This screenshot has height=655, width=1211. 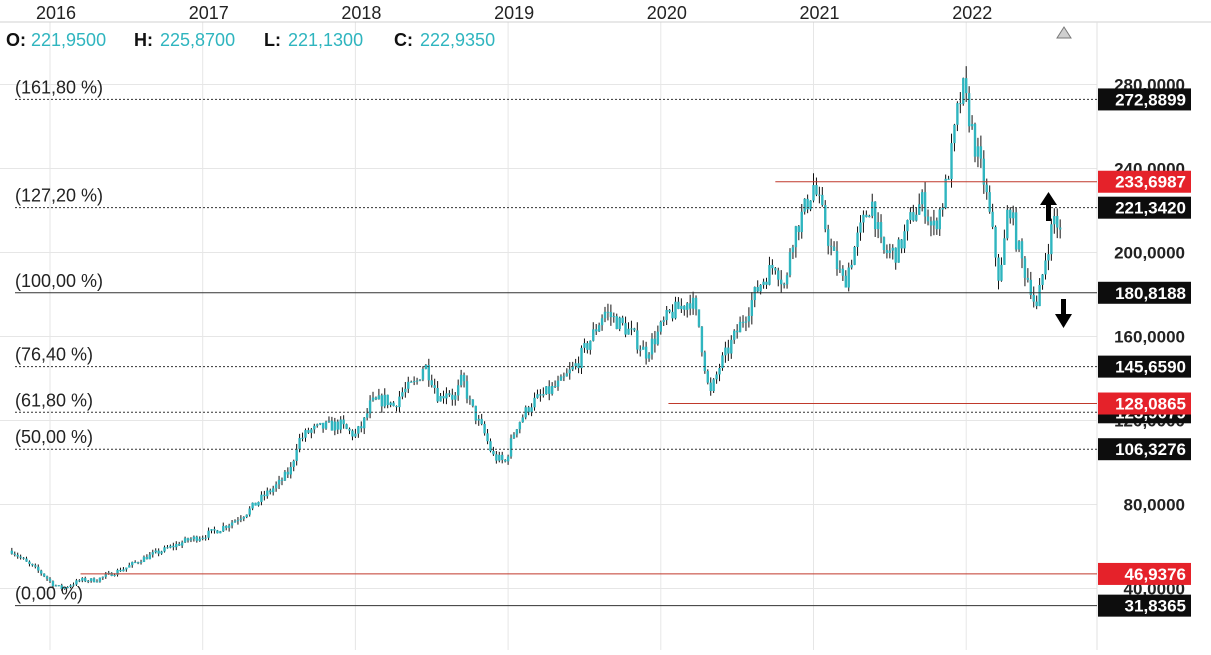 I want to click on svg-text: 145,6590, so click(x=1150, y=367).